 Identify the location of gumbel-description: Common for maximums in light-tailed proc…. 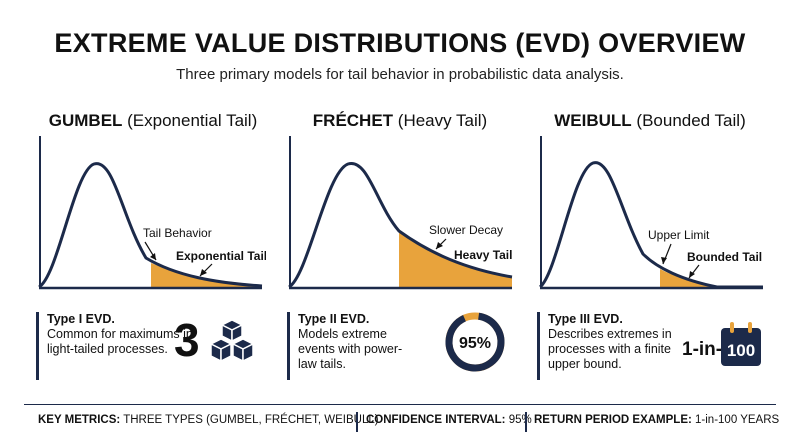
(120, 341).